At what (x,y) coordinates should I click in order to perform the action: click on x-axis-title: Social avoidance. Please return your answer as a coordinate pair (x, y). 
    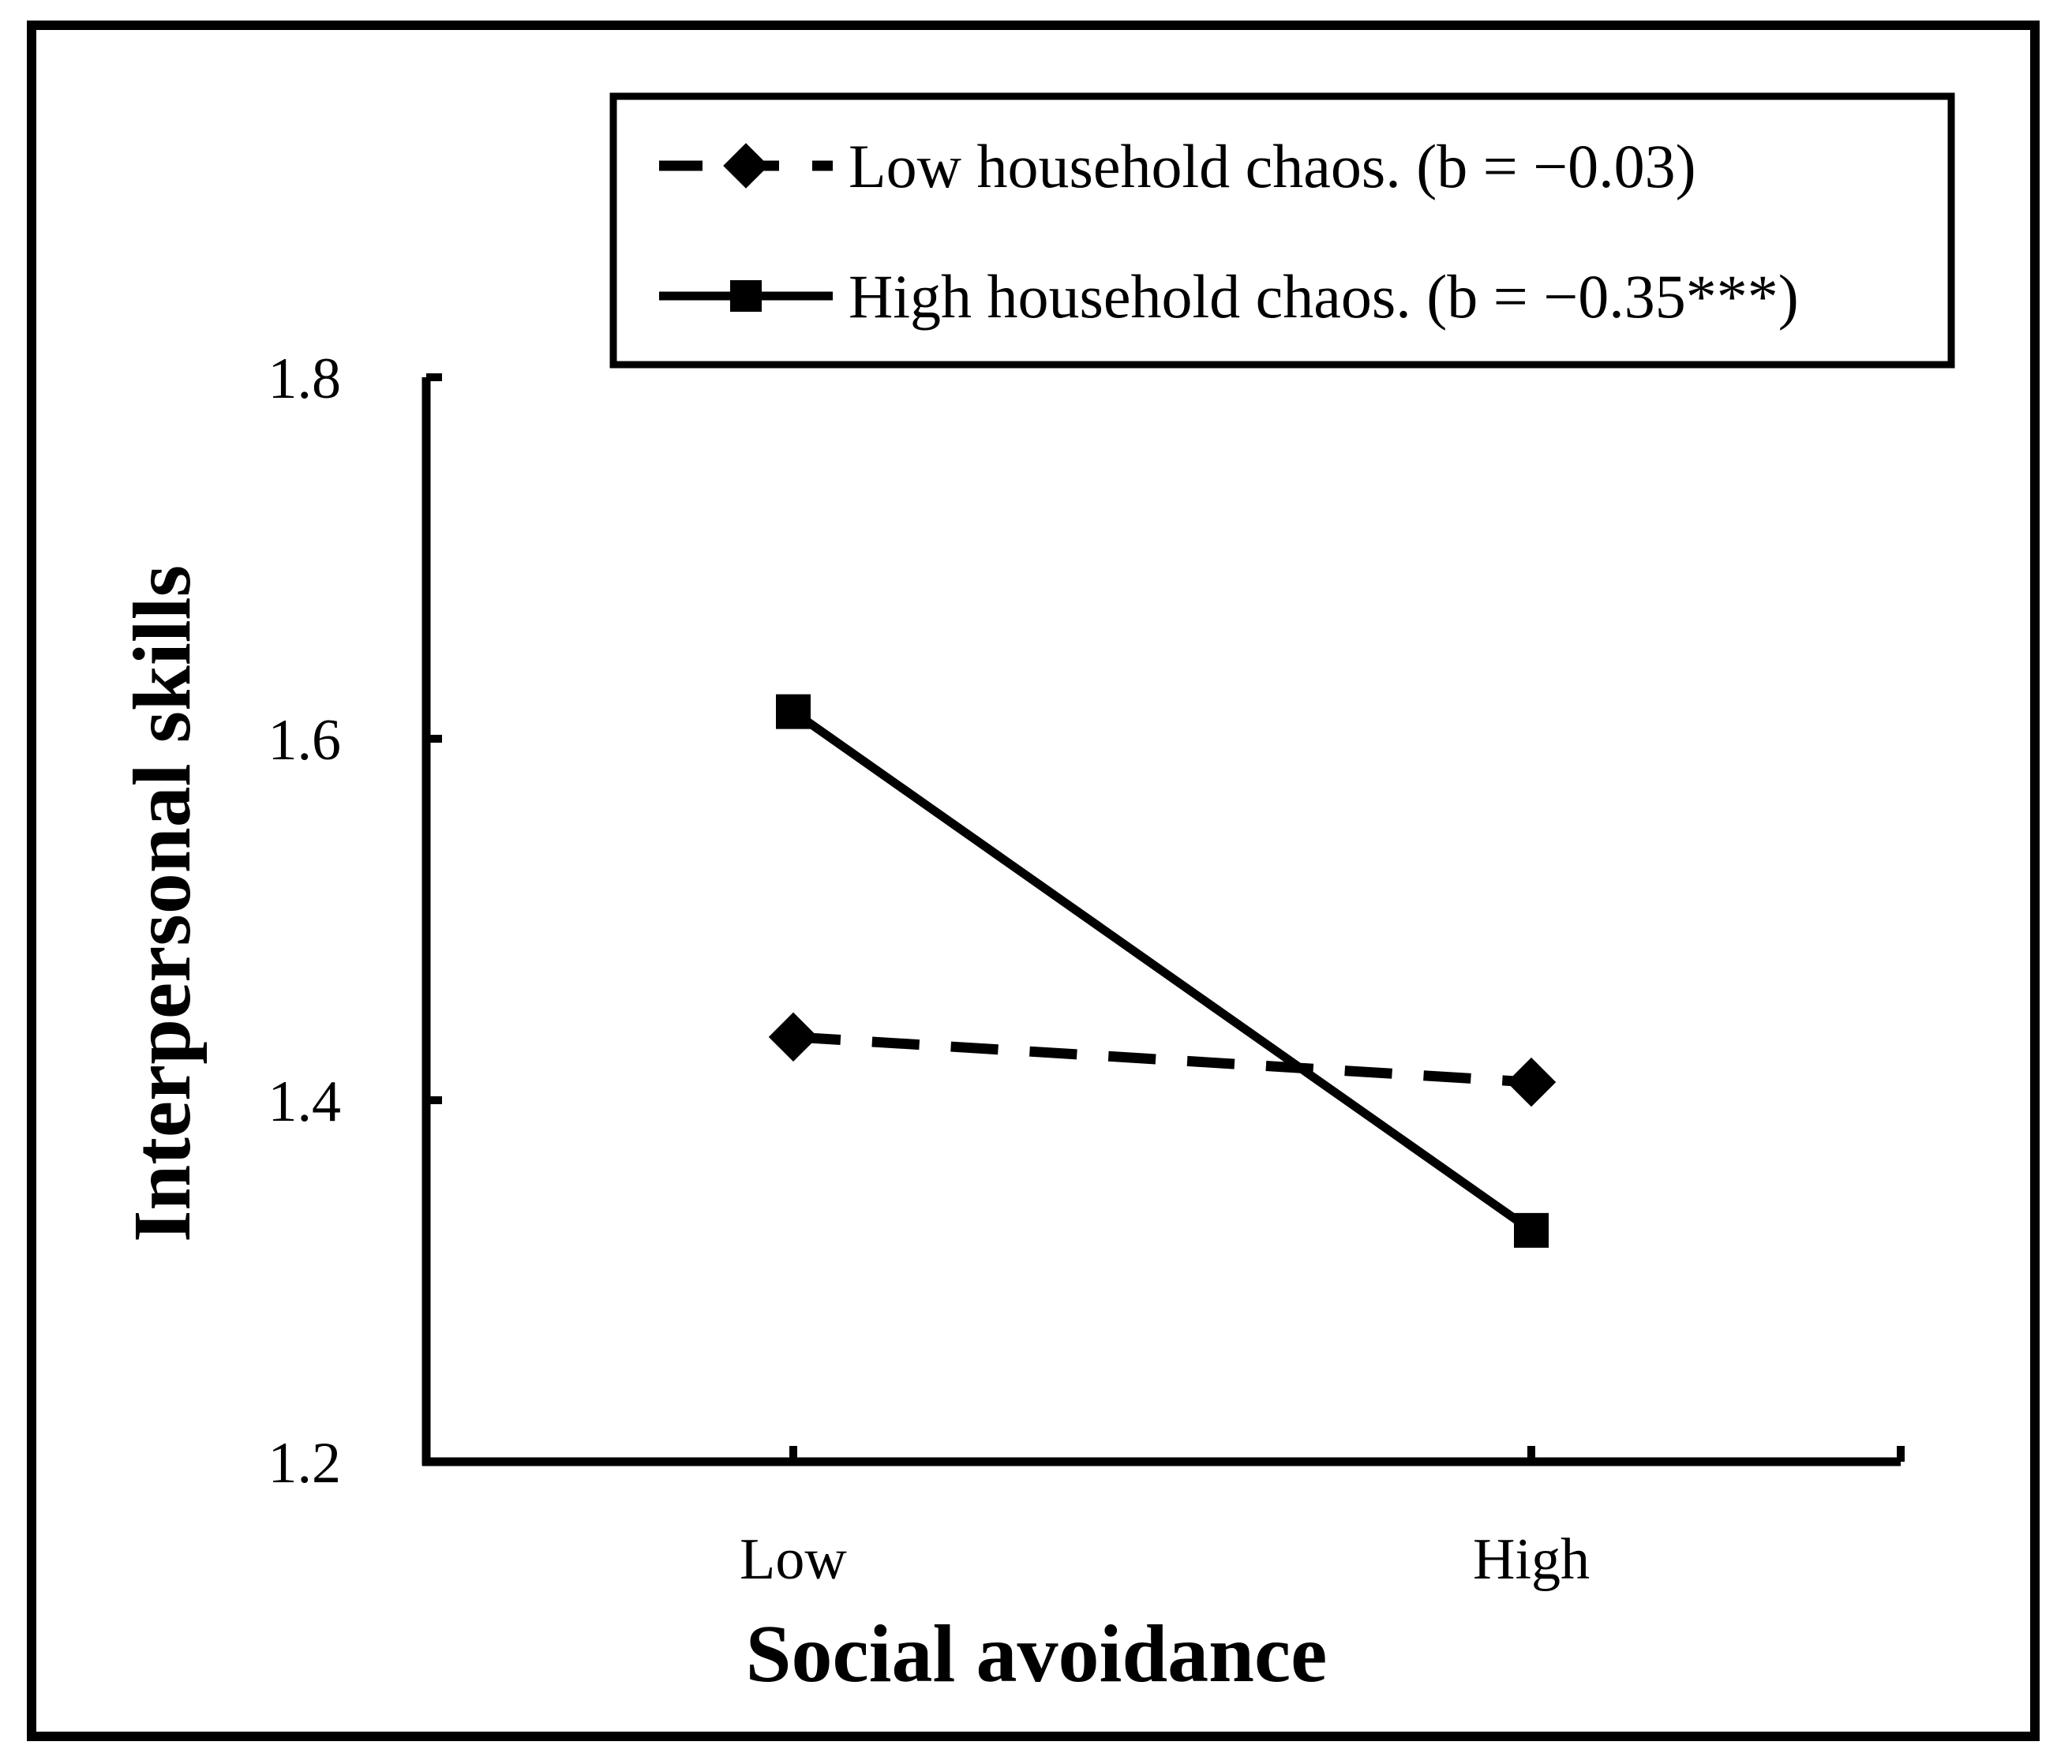
    Looking at the image, I should click on (1037, 1654).